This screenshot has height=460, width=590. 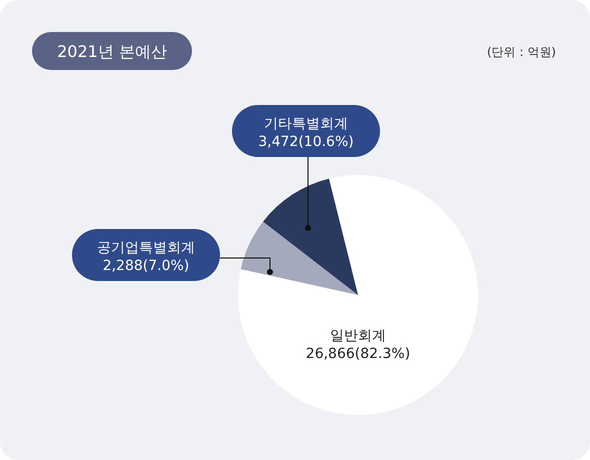 I want to click on slice-label: 기타특별회계, so click(x=306, y=124).